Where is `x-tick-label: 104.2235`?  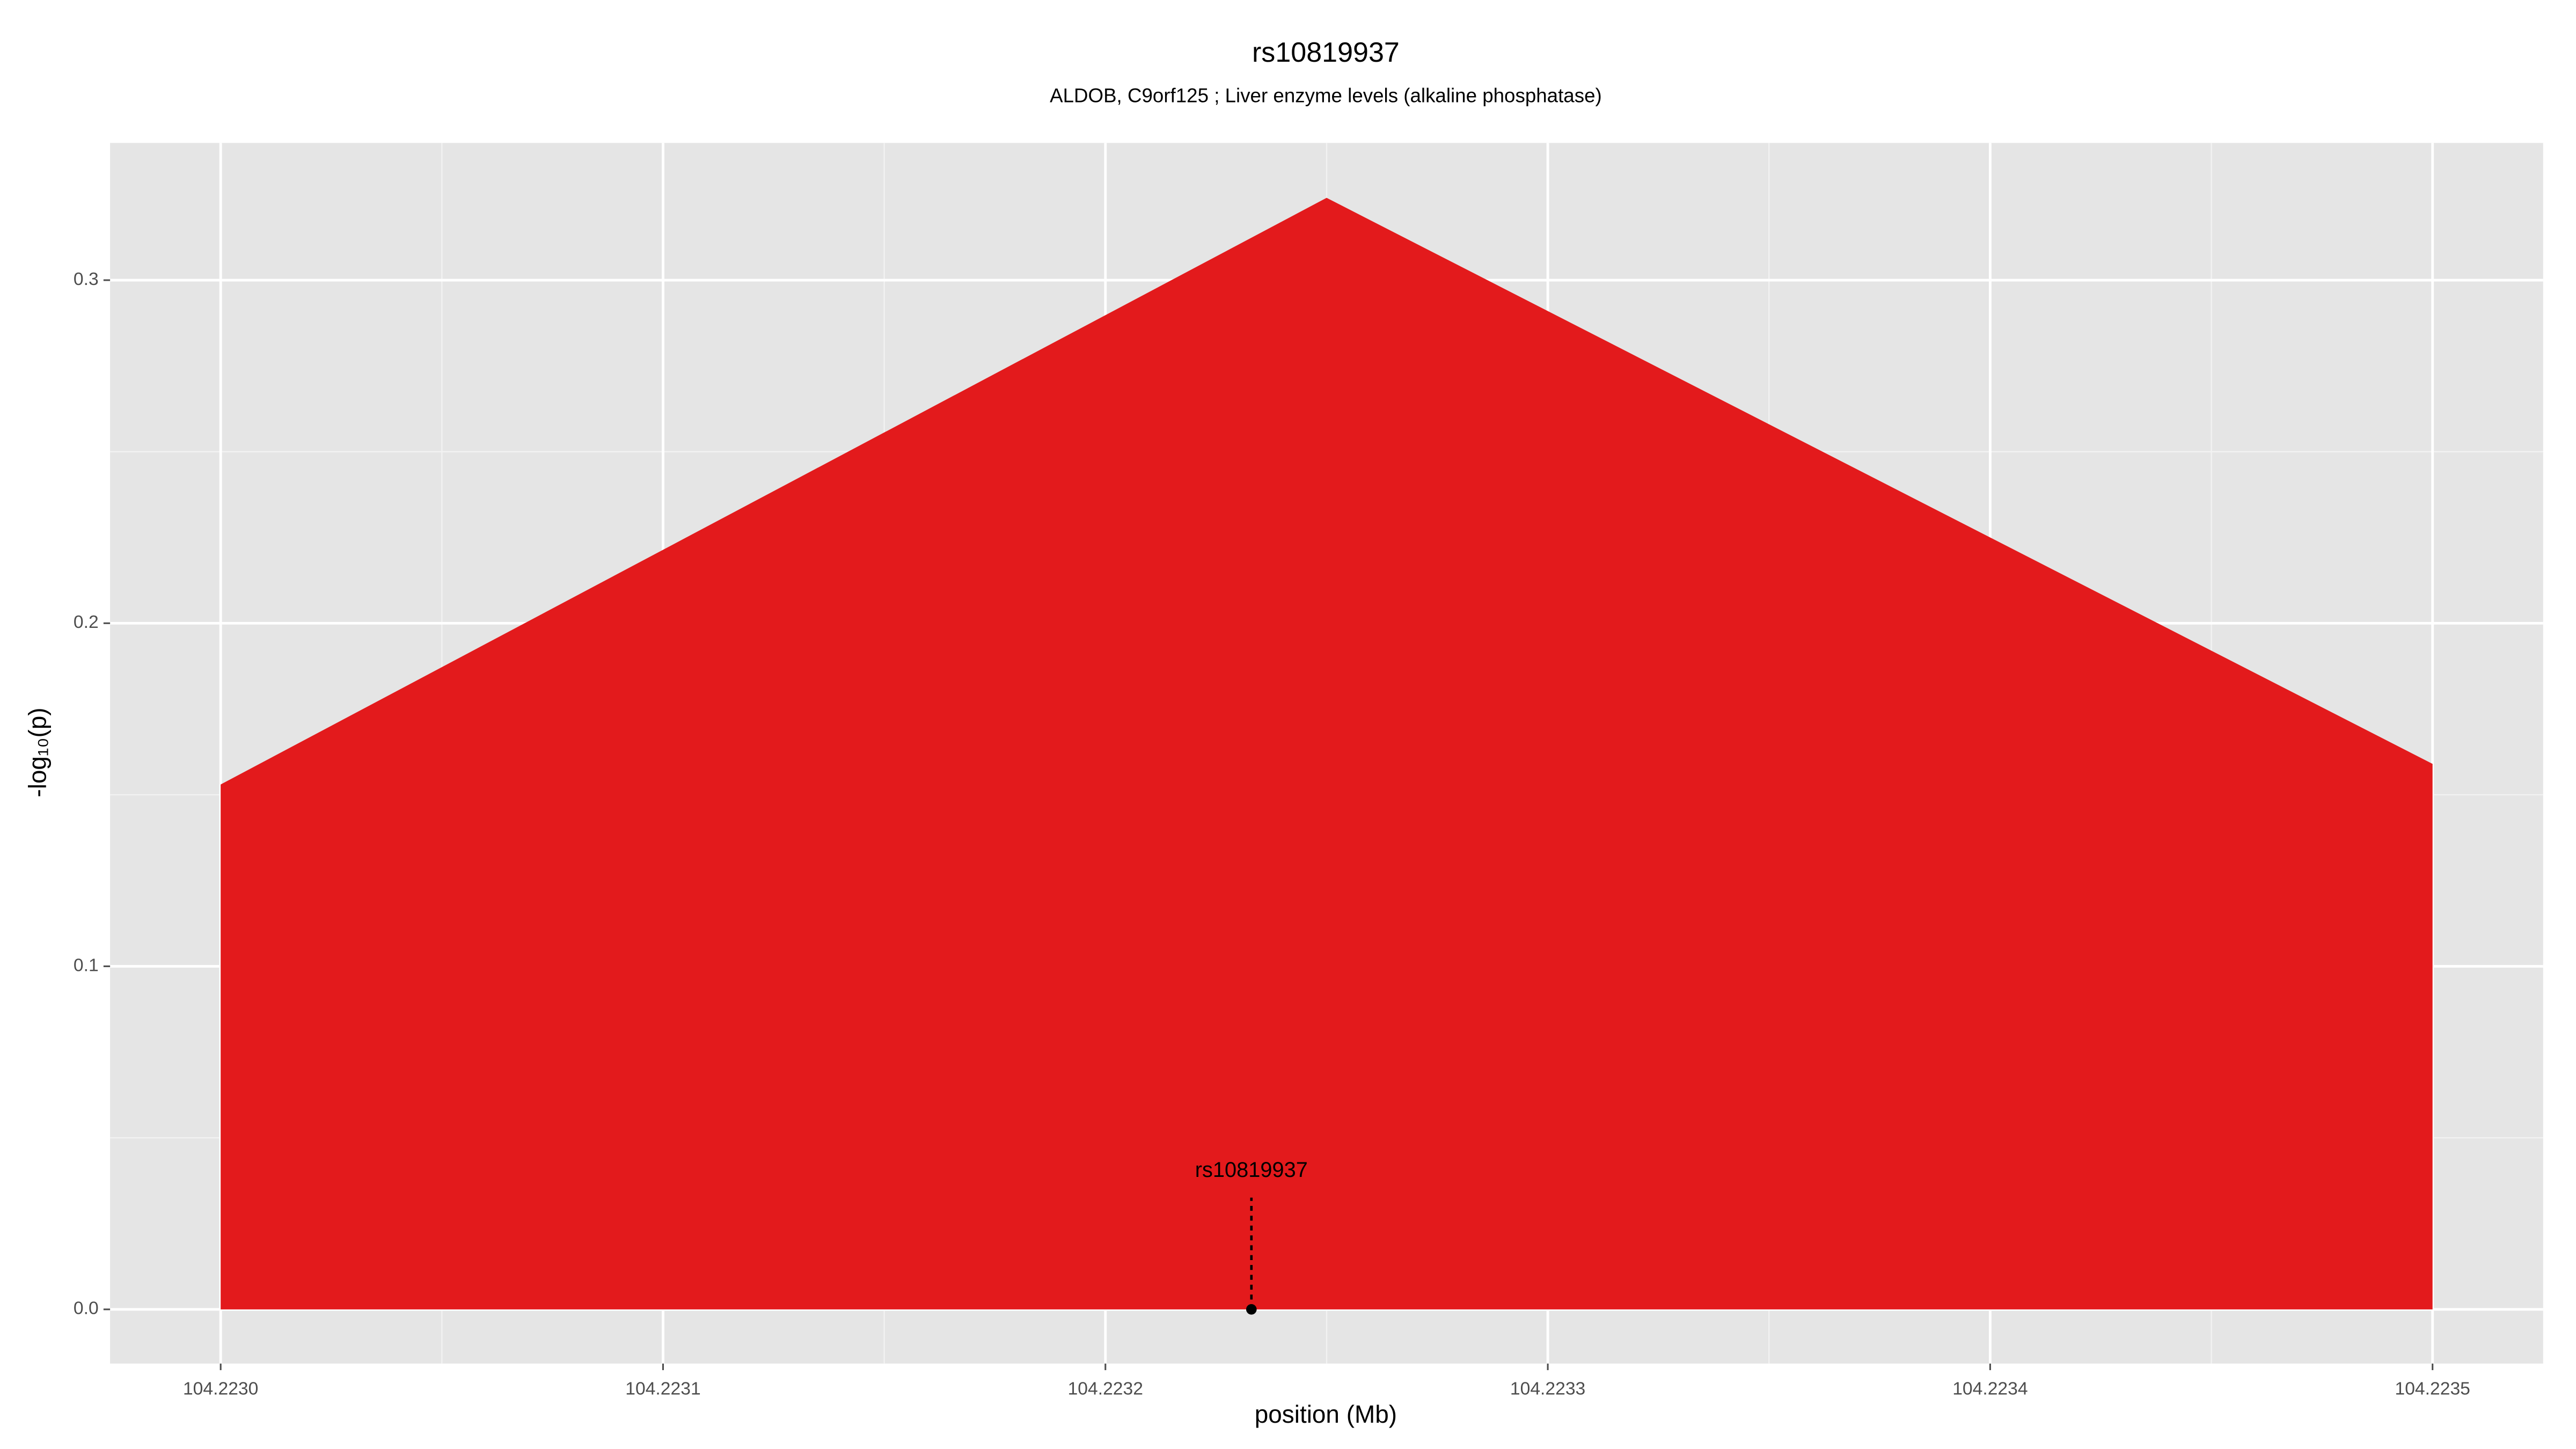
x-tick-label: 104.2235 is located at coordinates (2432, 1389).